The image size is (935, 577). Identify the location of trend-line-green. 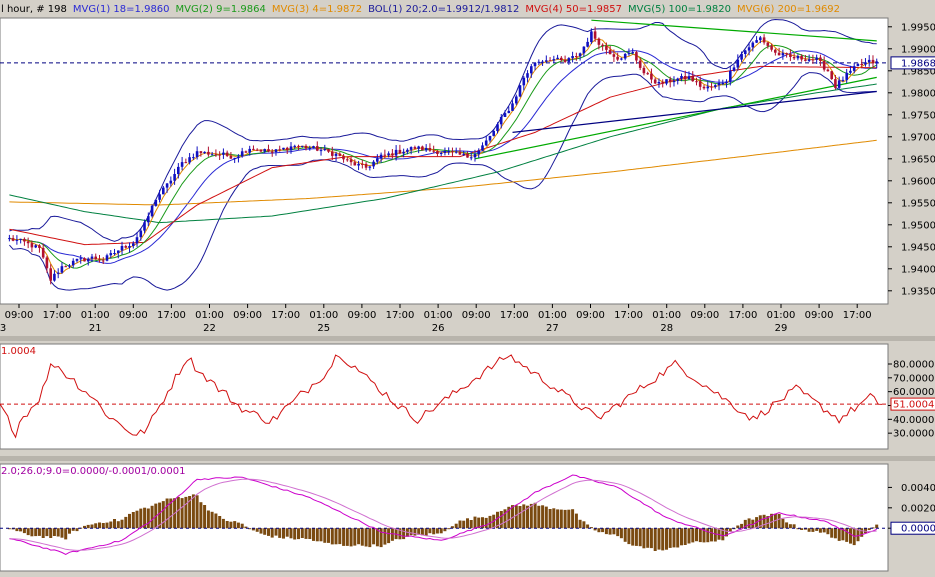
(734, 30).